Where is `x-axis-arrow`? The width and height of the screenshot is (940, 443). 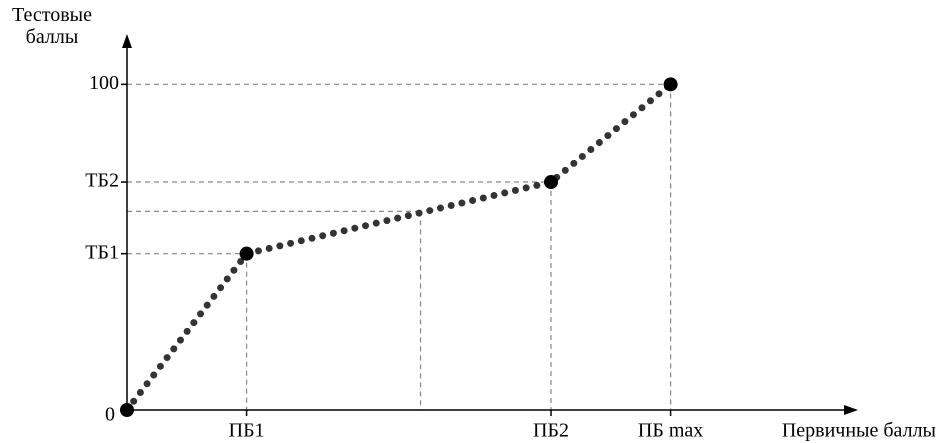 x-axis-arrow is located at coordinates (851, 410).